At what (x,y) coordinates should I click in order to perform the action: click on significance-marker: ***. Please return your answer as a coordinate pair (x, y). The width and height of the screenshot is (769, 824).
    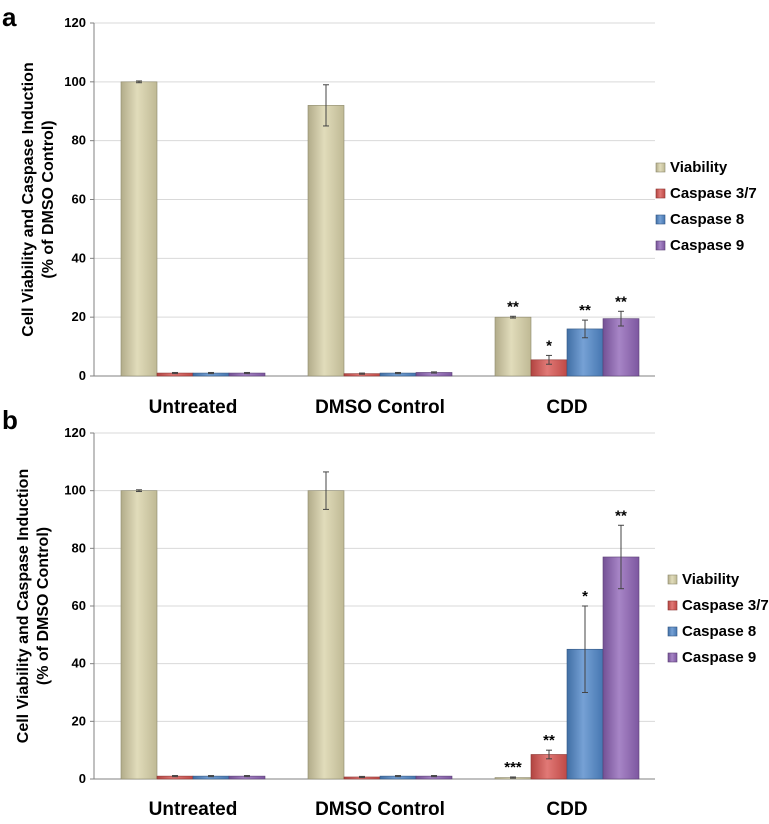
    Looking at the image, I should click on (513, 767).